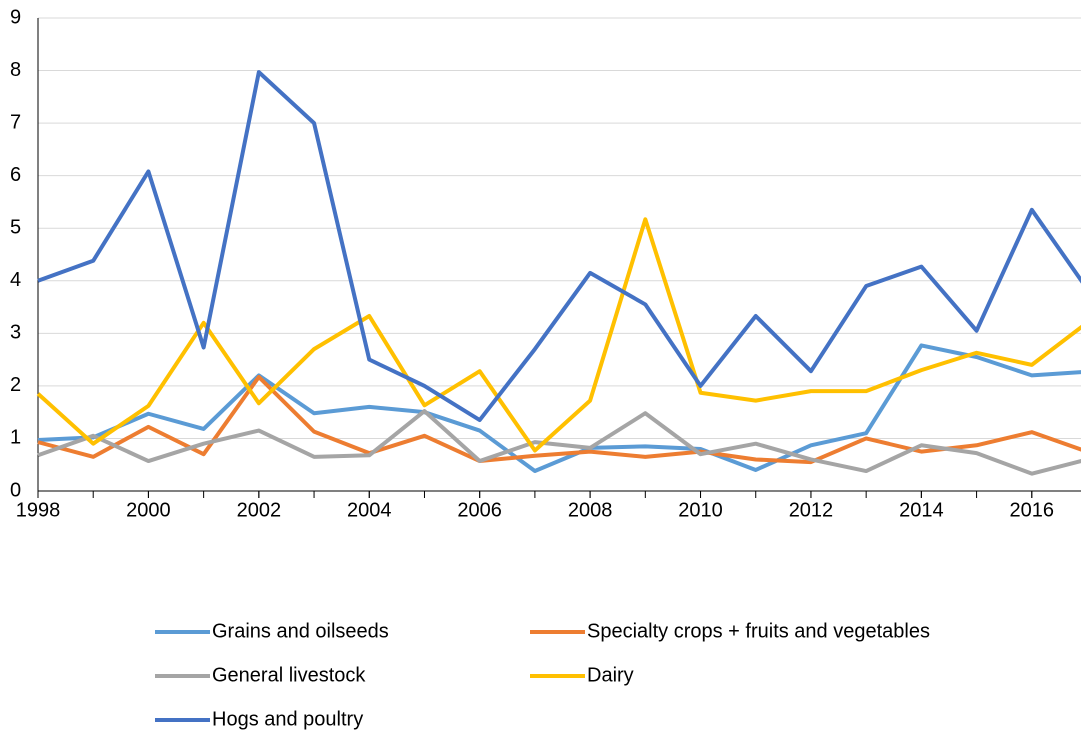 The image size is (1081, 734). I want to click on legend-label: Specialty crops + fruits and vegetables, so click(758, 631).